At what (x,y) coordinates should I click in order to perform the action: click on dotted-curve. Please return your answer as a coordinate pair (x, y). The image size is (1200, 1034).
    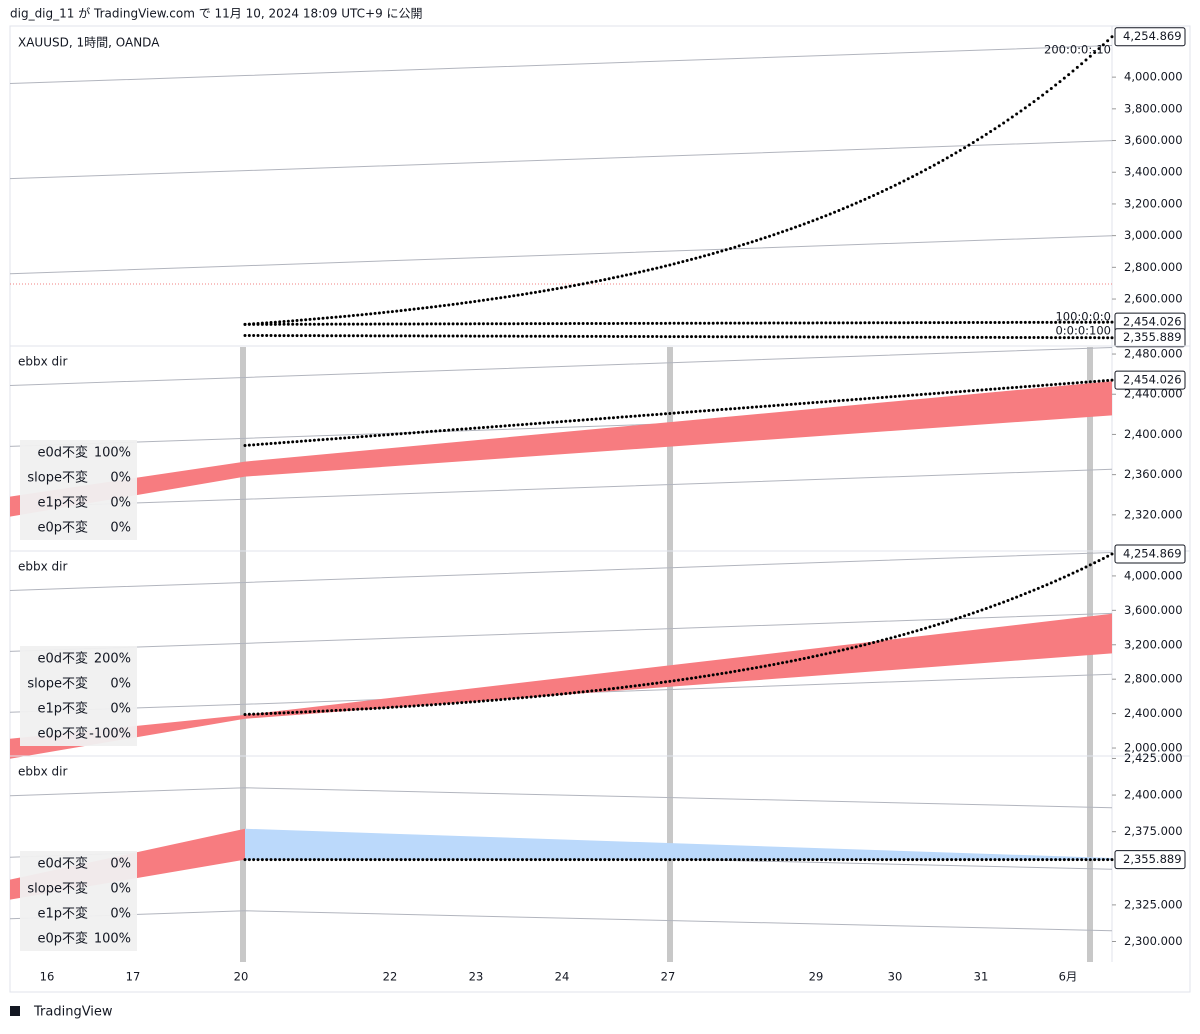
    Looking at the image, I should click on (678, 412).